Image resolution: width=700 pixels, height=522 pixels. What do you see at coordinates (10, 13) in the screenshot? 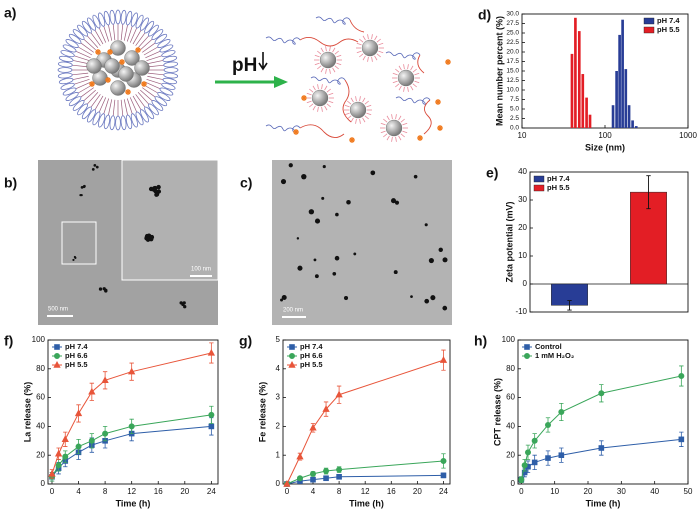
I see `panel-label: a)` at bounding box center [10, 13].